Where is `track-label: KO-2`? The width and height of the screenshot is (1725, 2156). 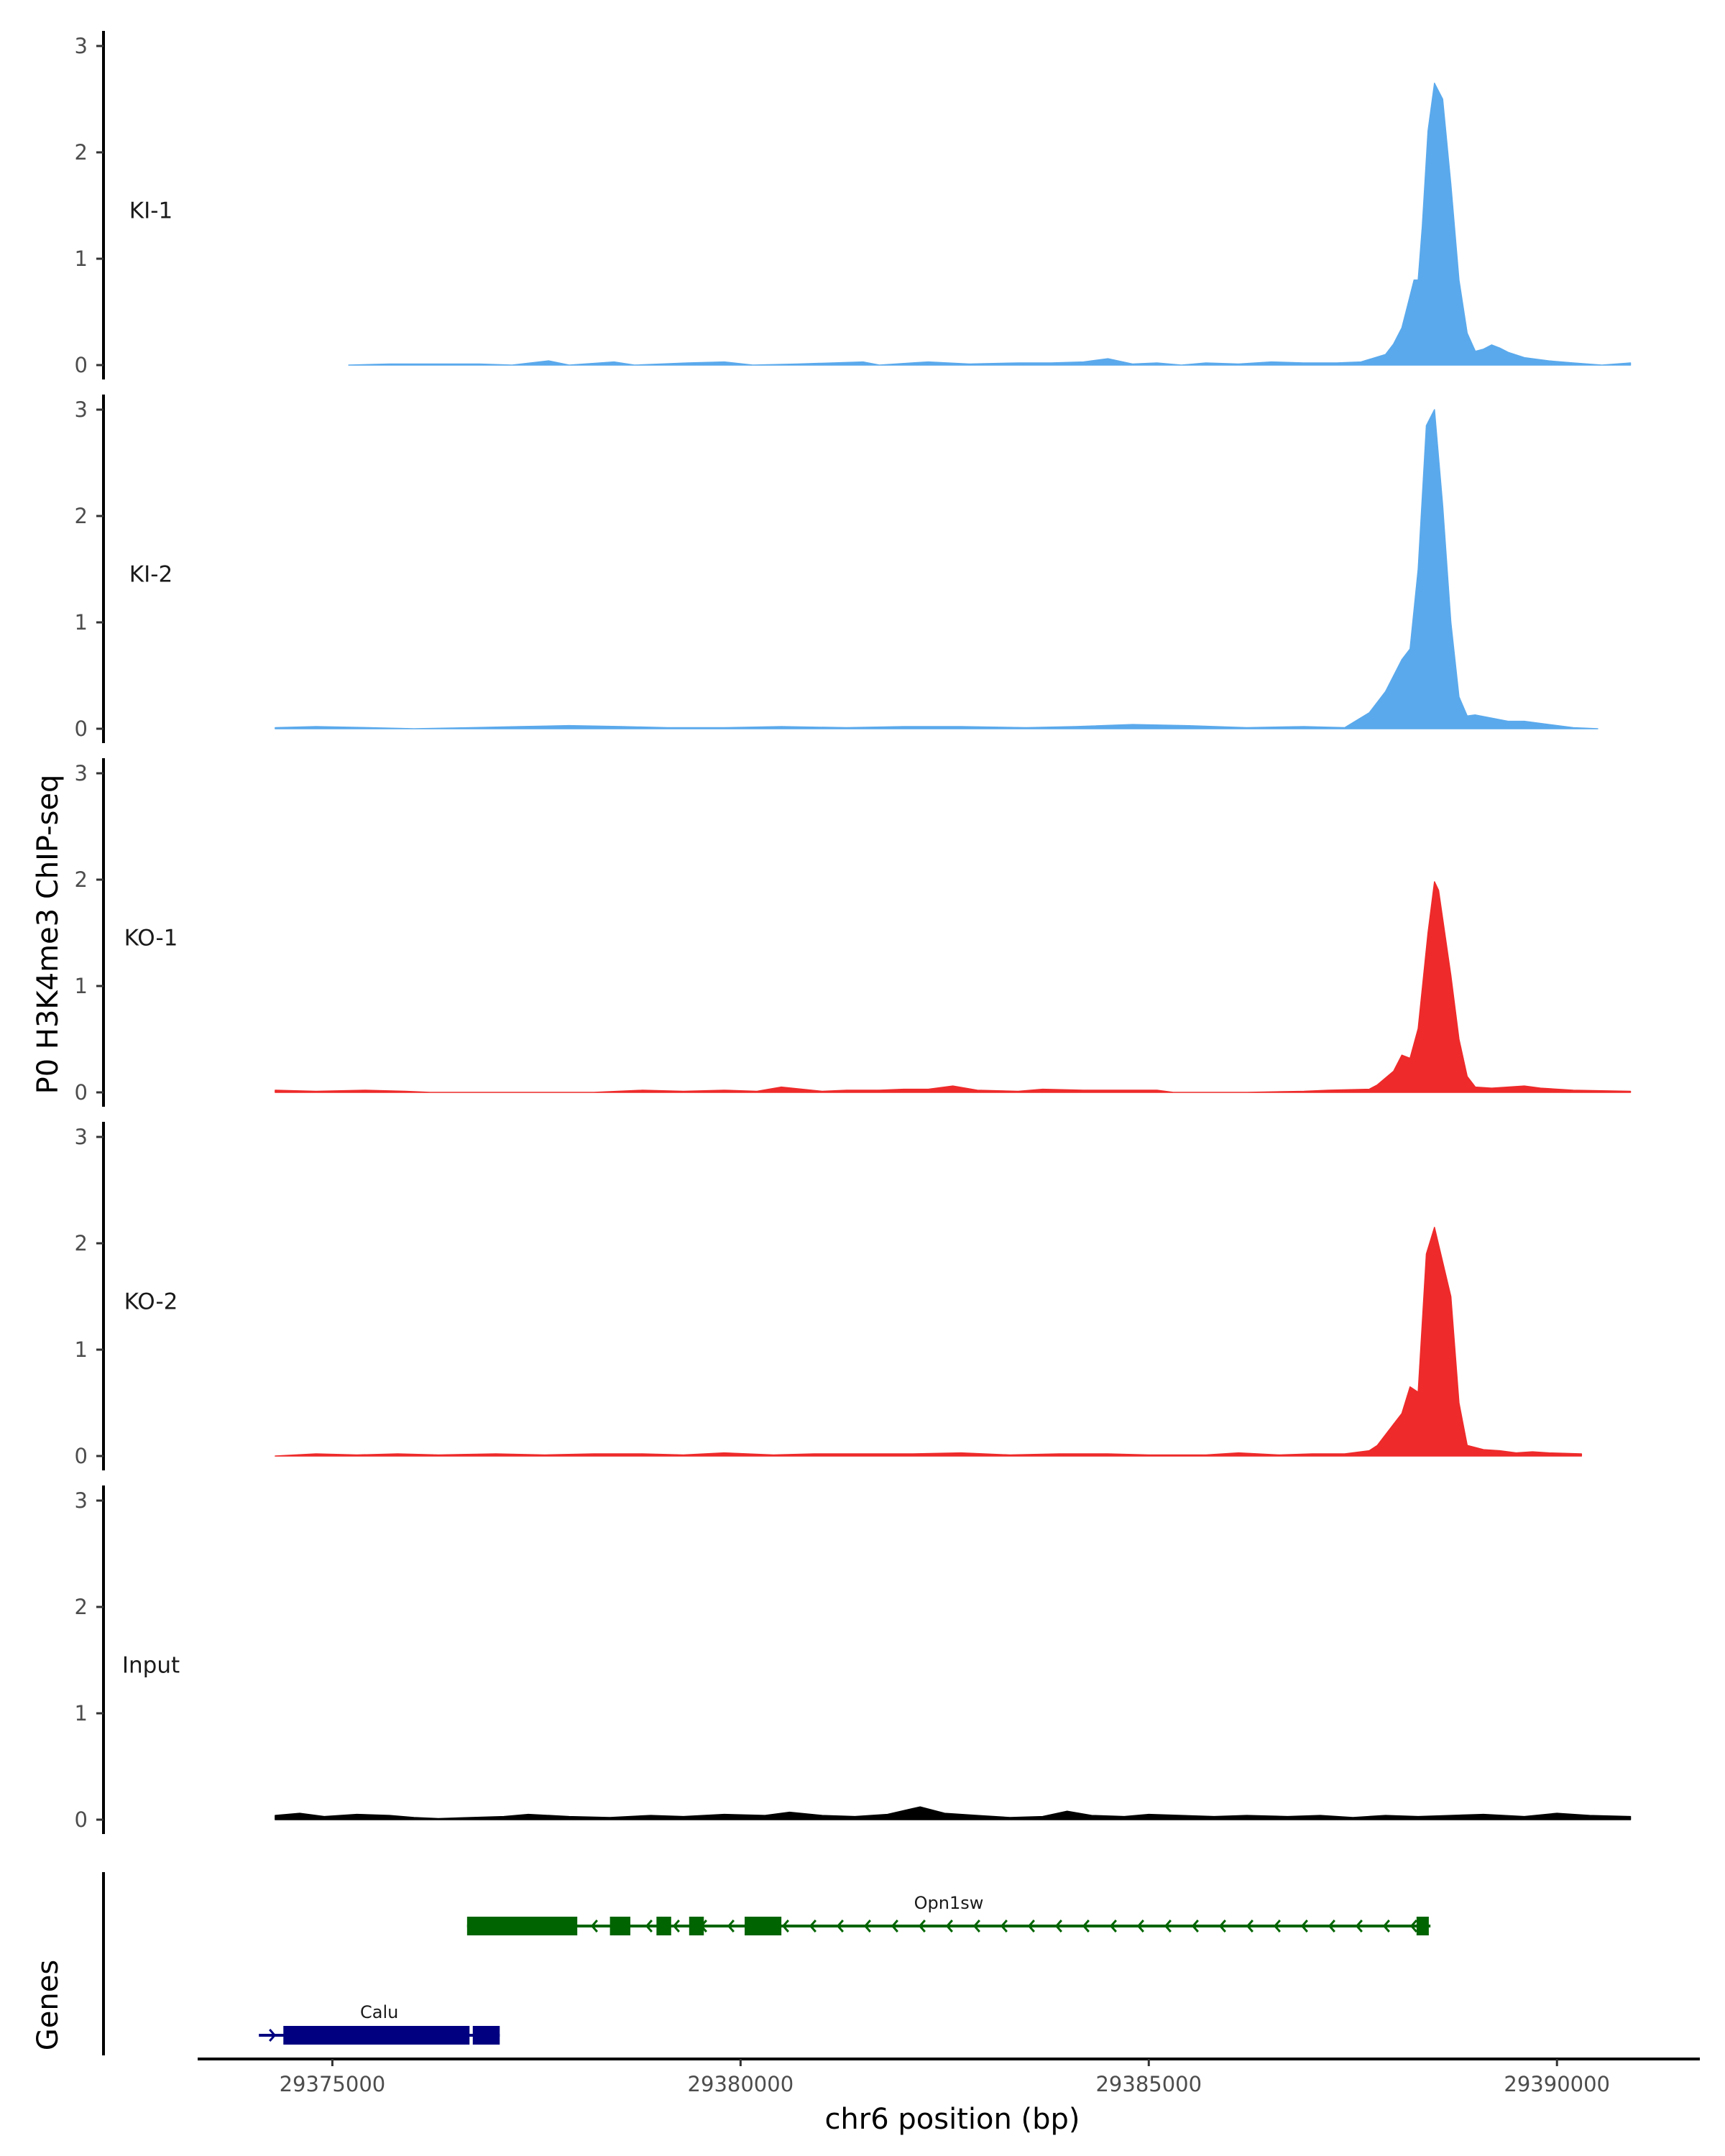 track-label: KO-2 is located at coordinates (151, 1301).